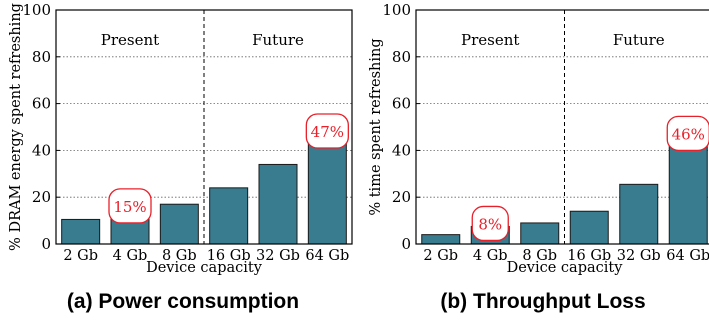 This screenshot has height=322, width=709. I want to click on callout-label: 15%, so click(129, 207).